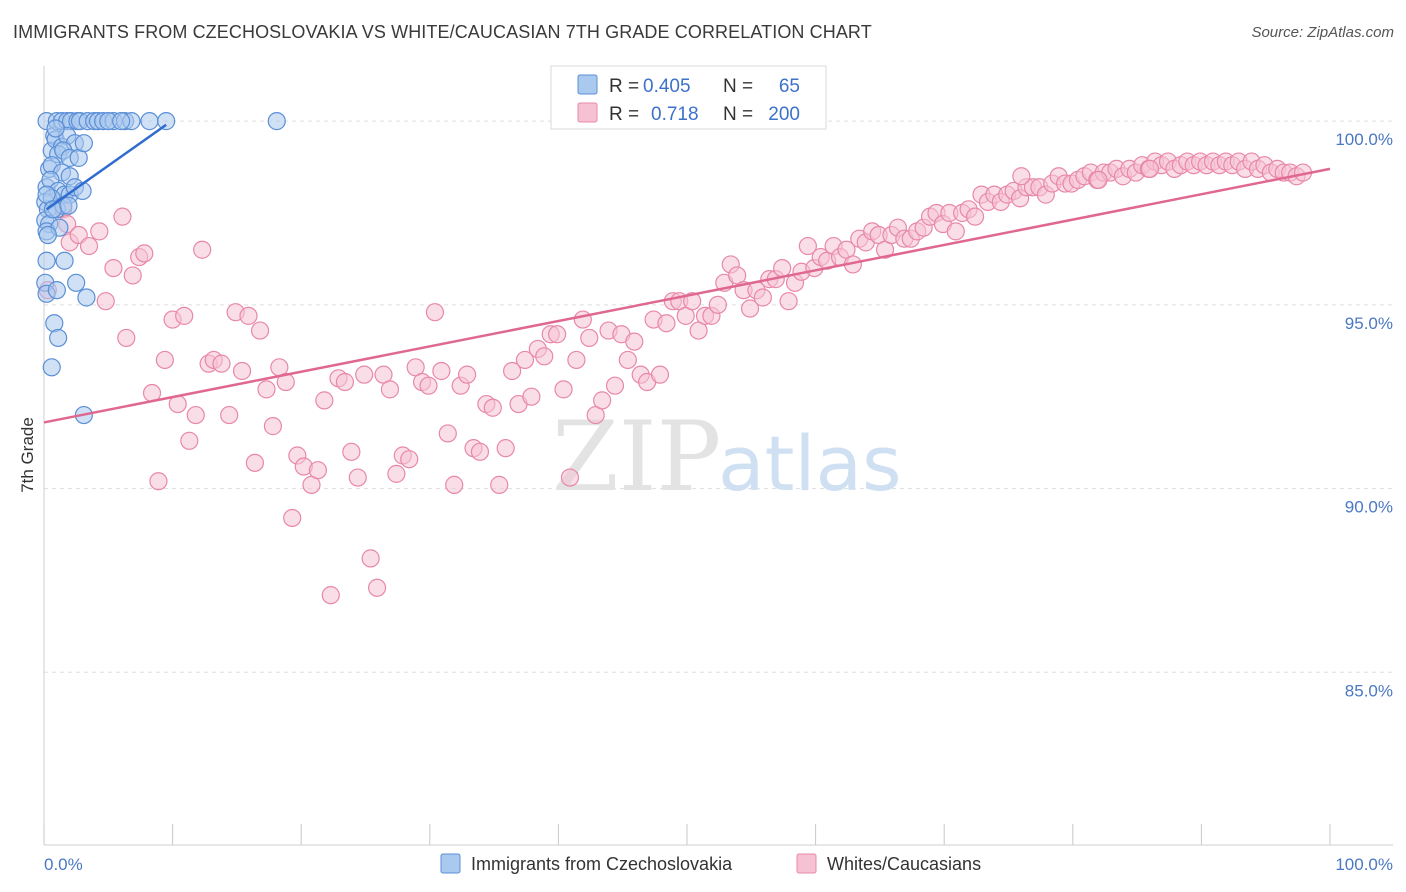 This screenshot has height=892, width=1406. Describe the element at coordinates (904, 864) in the screenshot. I see `bottom-legend-label-whites: Whites/Caucasians` at that location.